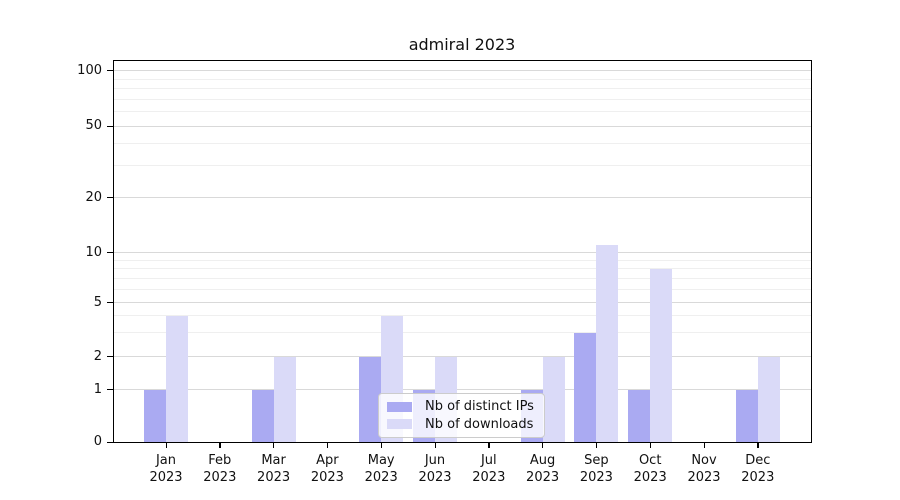  I want to click on x-tick-label-oct: Oct 2023, so click(650, 469).